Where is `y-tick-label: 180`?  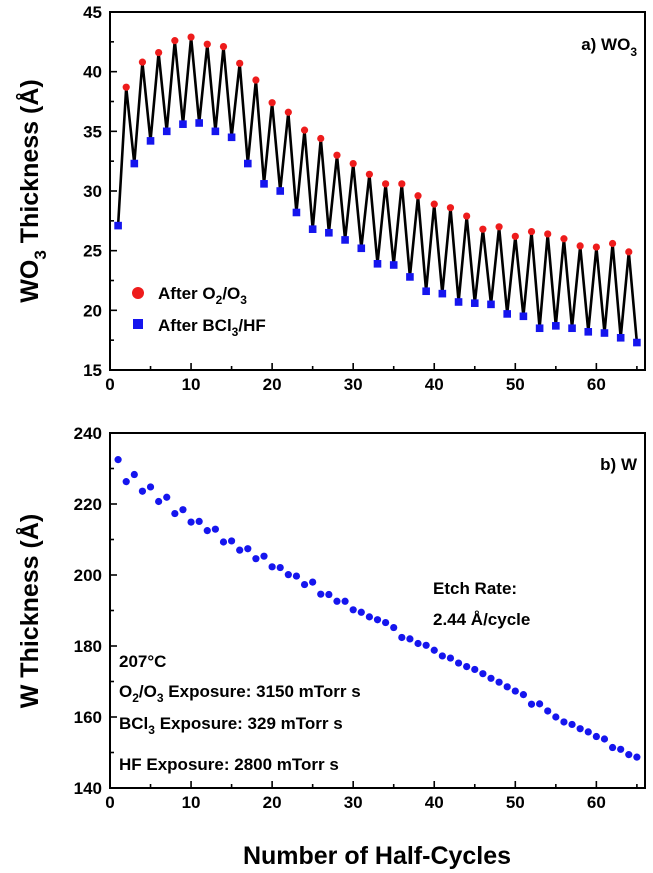
y-tick-label: 180 is located at coordinates (88, 646).